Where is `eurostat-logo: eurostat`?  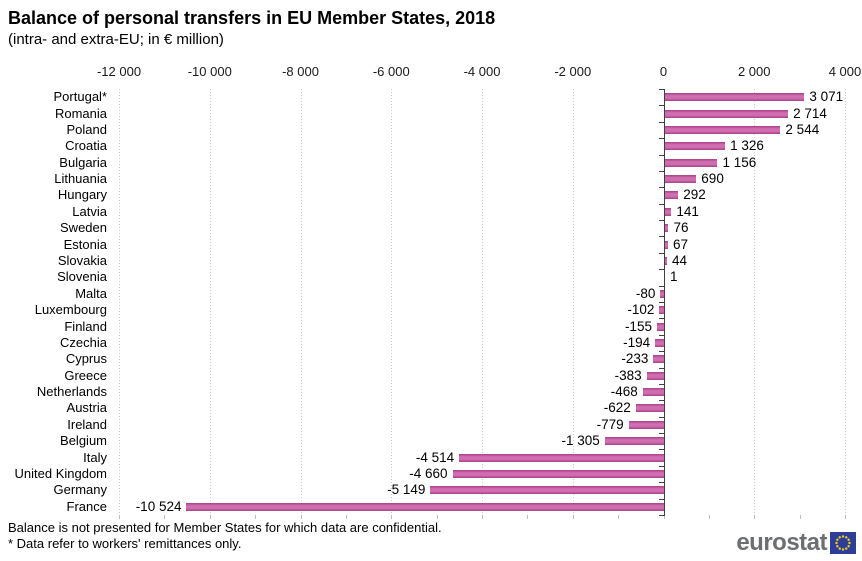 eurostat-logo: eurostat is located at coordinates (796, 543).